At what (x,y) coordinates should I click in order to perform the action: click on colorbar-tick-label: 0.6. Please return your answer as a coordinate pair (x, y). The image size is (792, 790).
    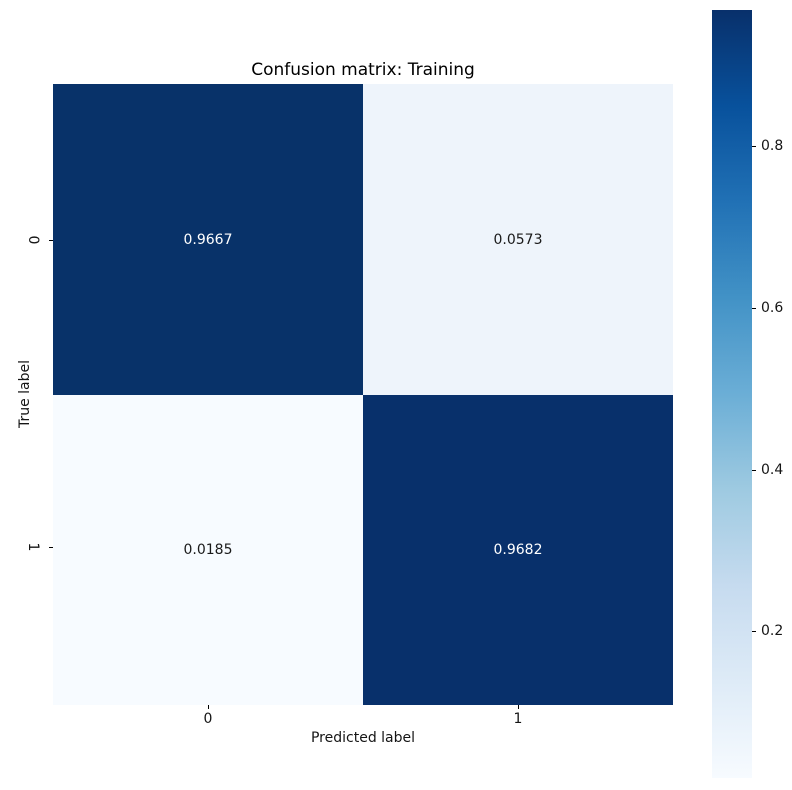
    Looking at the image, I should click on (772, 308).